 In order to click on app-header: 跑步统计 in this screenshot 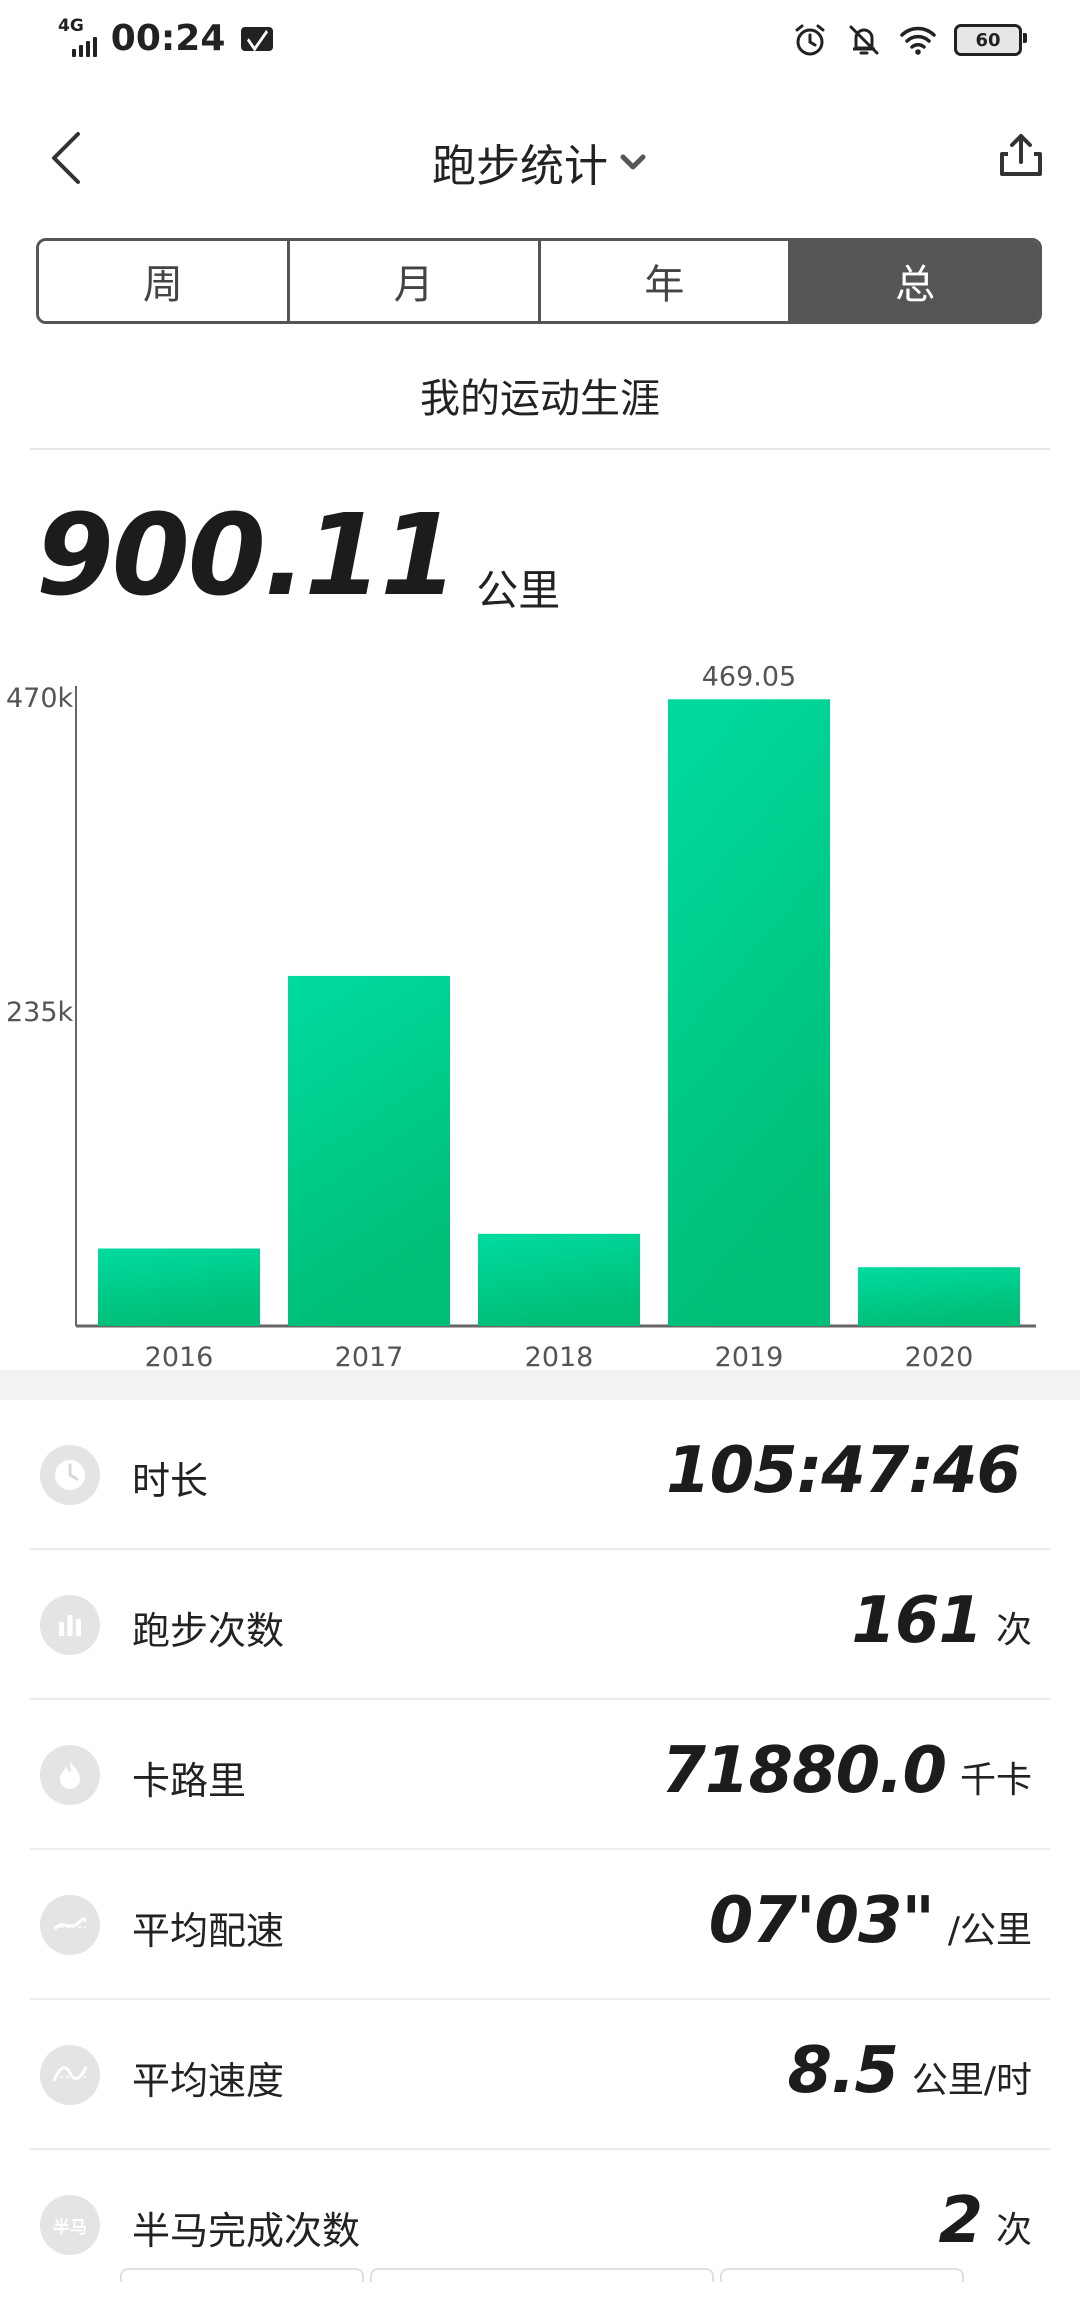, I will do `click(540, 160)`.